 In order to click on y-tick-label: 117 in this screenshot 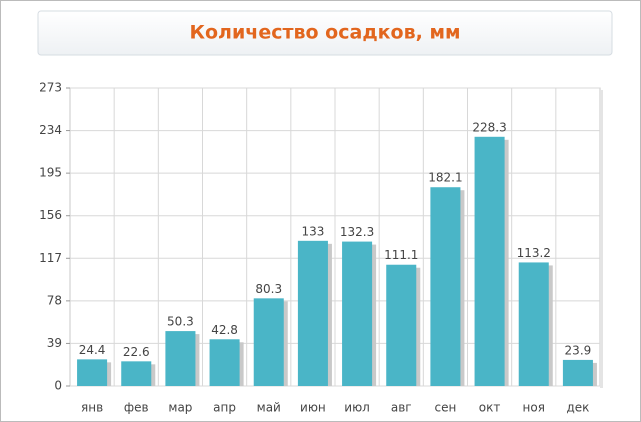, I will do `click(50, 258)`.